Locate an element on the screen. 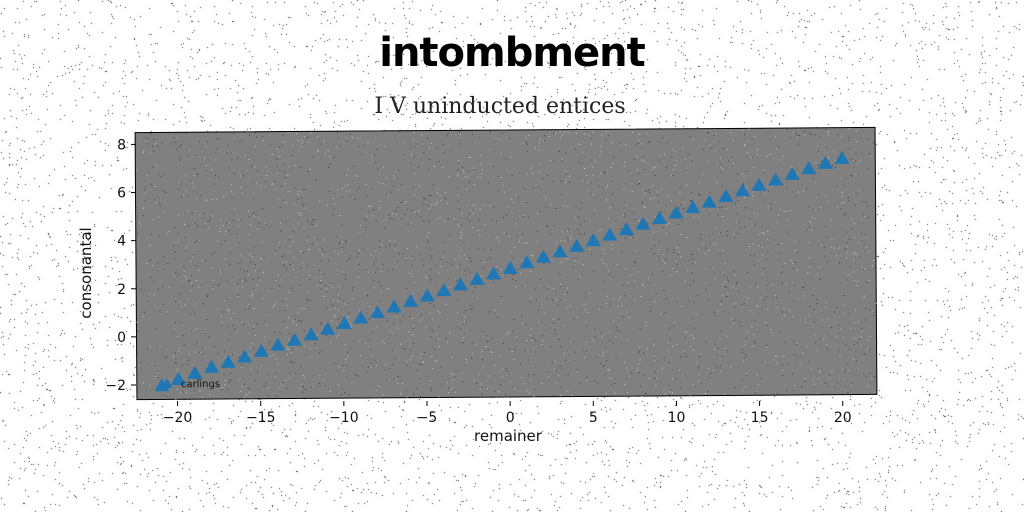  legend: carlings is located at coordinates (190, 384).